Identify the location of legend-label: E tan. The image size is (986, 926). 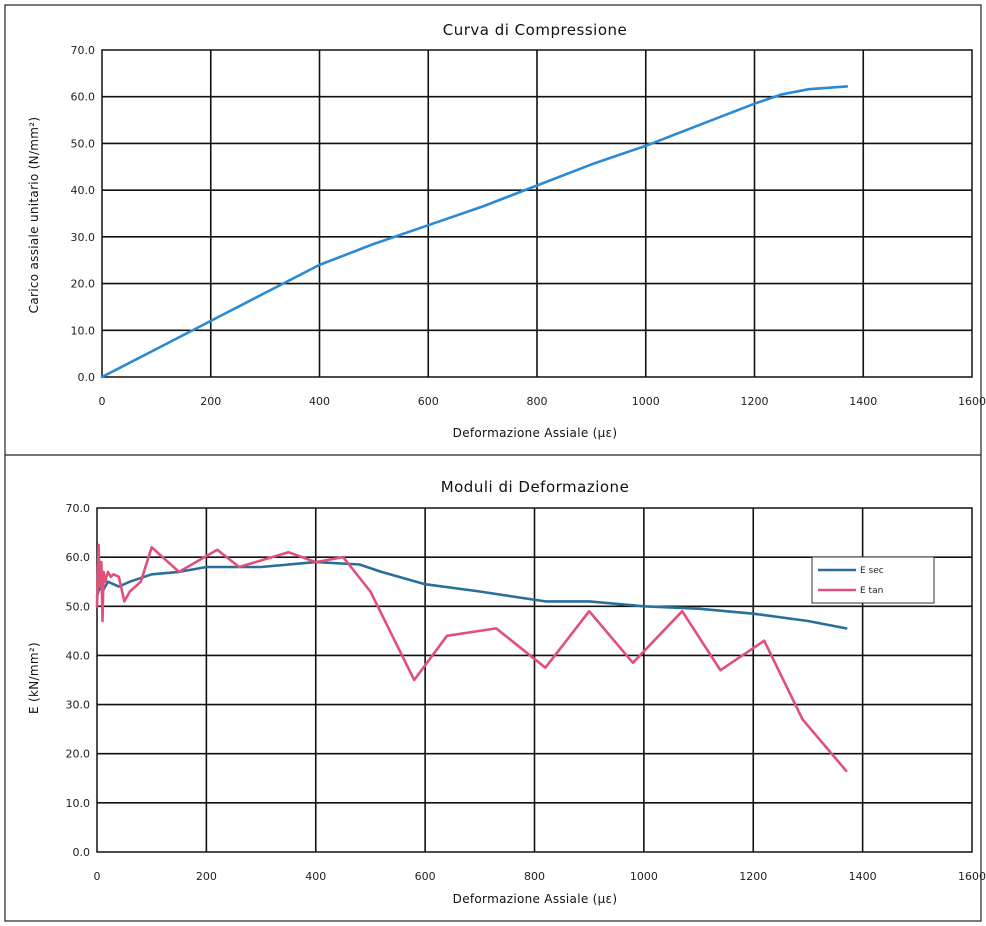
(871, 591).